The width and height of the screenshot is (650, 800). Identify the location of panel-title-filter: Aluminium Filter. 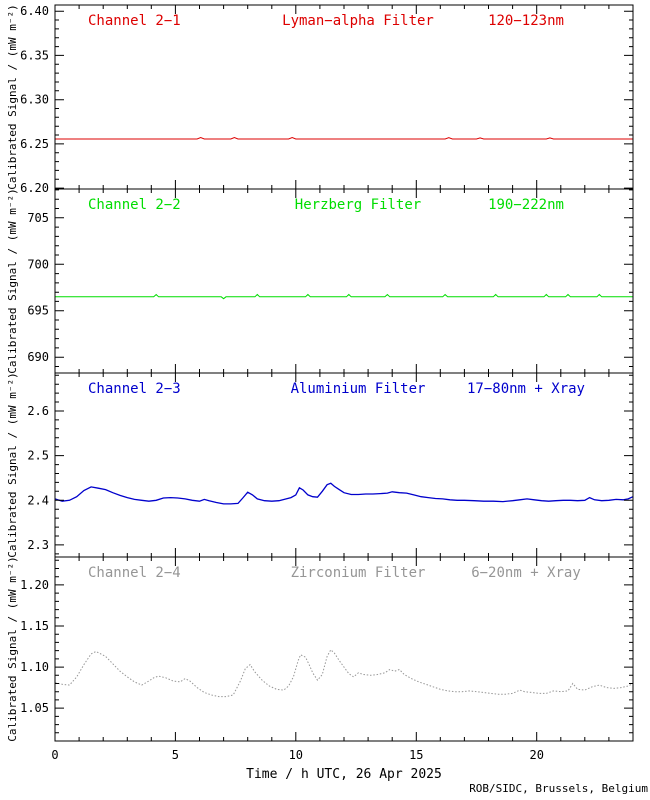
(358, 389).